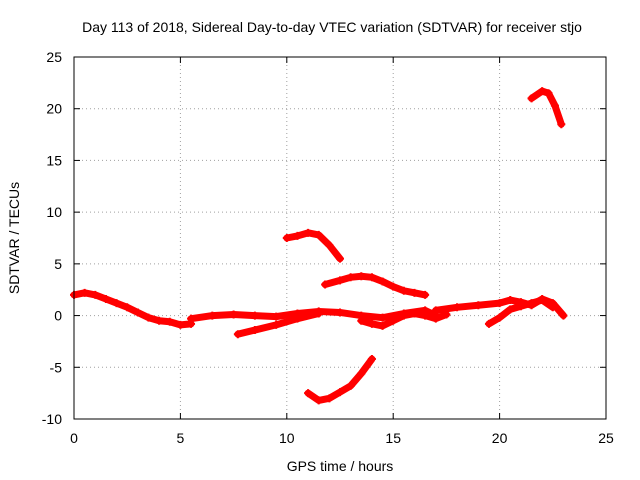 This screenshot has height=480, width=640. Describe the element at coordinates (52, 419) in the screenshot. I see `y-tick-label: -10` at that location.